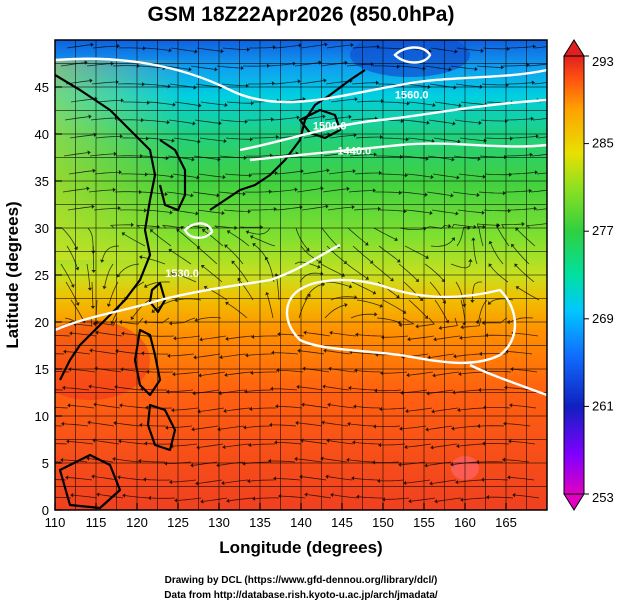 This screenshot has width=619, height=605. Describe the element at coordinates (281, 516) in the screenshot. I see `x-axis-ticks: 110 115 120 125 130 135 140 145 150 155 160 165` at that location.